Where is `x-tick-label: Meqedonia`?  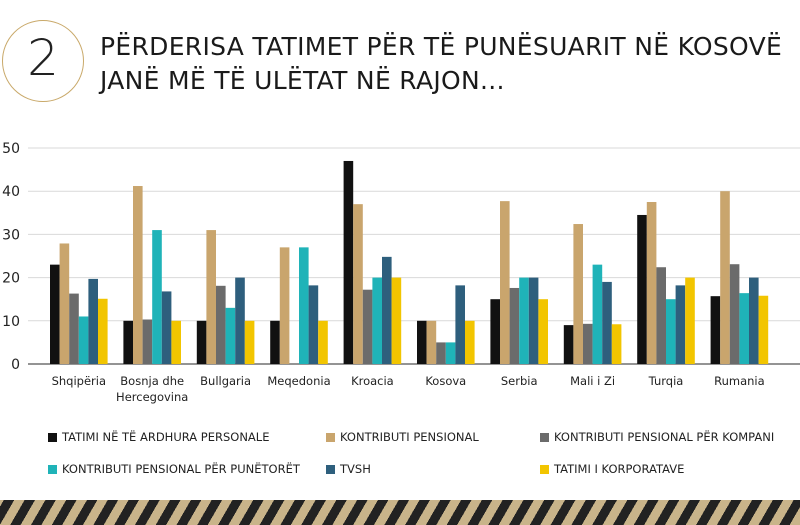 x-tick-label: Meqedonia is located at coordinates (298, 381).